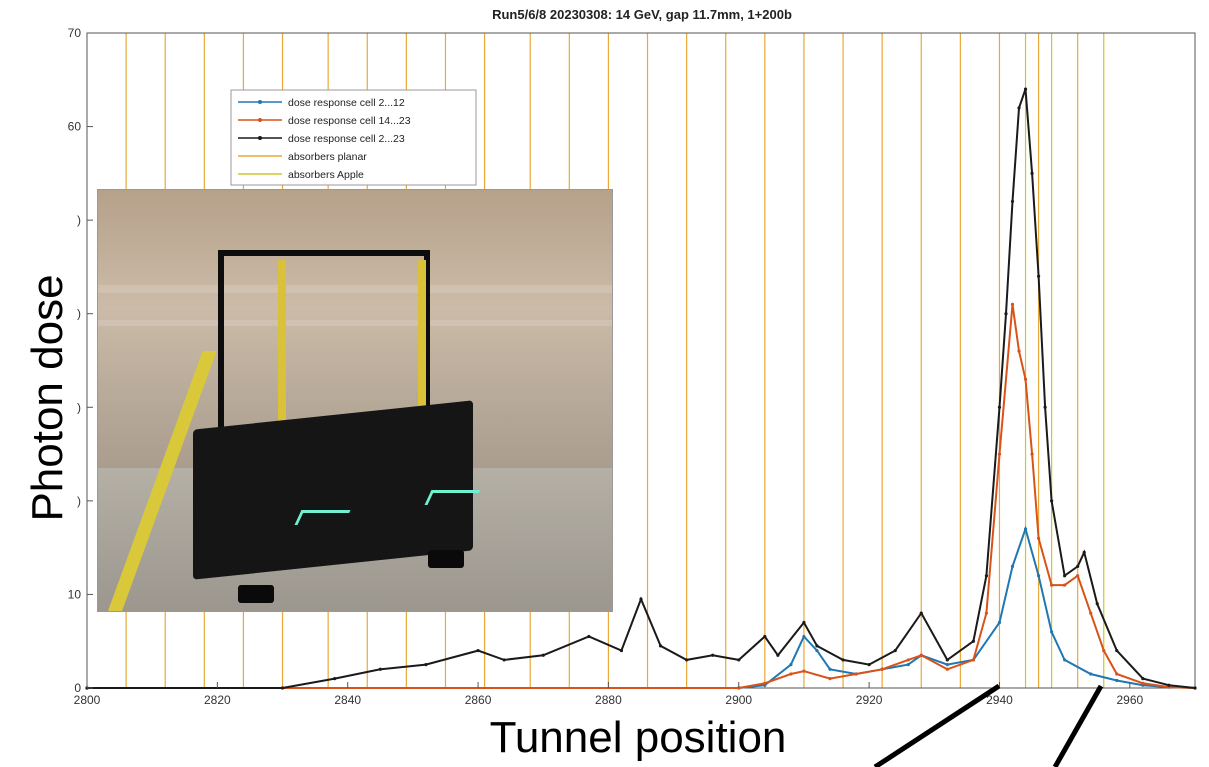  What do you see at coordinates (75, 33) in the screenshot?
I see `y-tick-label: 70` at bounding box center [75, 33].